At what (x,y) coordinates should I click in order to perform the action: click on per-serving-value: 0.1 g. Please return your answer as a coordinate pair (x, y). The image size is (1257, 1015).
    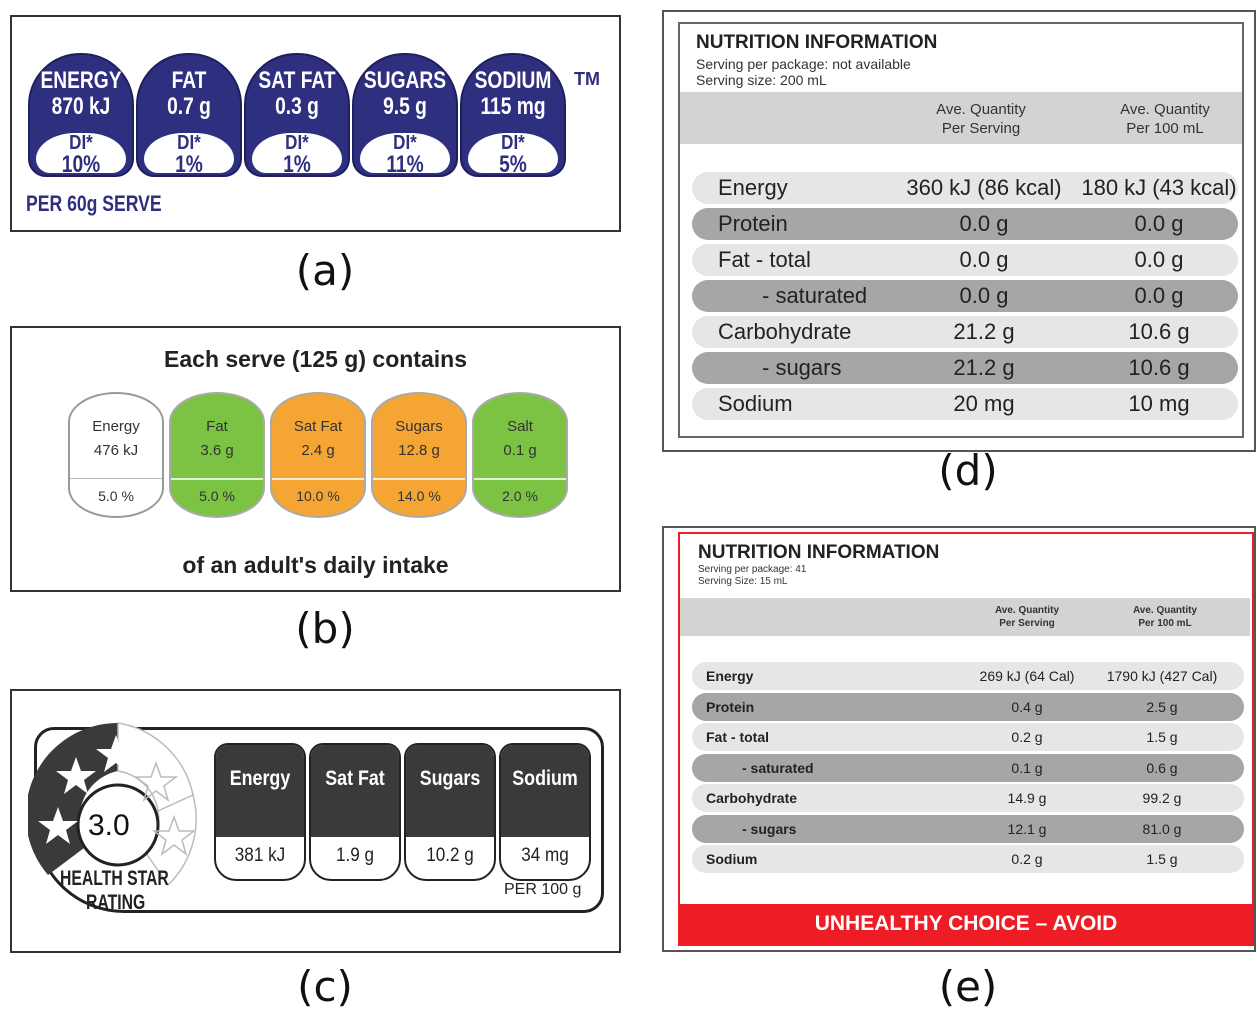
    Looking at the image, I should click on (1027, 767).